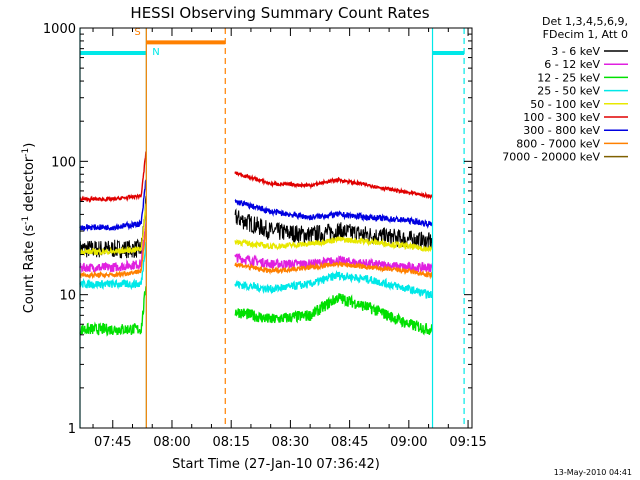  I want to click on y-axis-label: Count Rate (s-1 detector-1), so click(29, 228).